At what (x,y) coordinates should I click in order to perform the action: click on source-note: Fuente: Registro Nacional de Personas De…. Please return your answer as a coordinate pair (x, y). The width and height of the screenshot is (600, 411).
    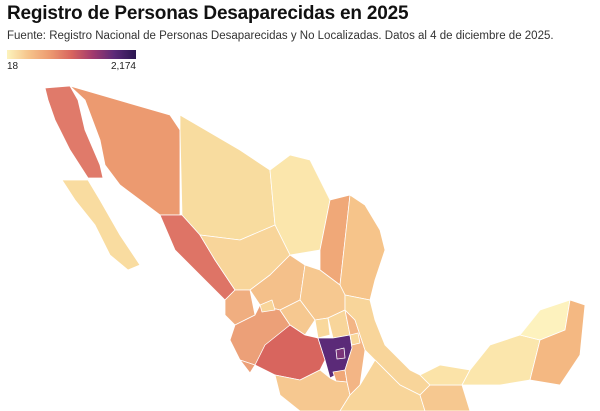
    Looking at the image, I should click on (280, 36).